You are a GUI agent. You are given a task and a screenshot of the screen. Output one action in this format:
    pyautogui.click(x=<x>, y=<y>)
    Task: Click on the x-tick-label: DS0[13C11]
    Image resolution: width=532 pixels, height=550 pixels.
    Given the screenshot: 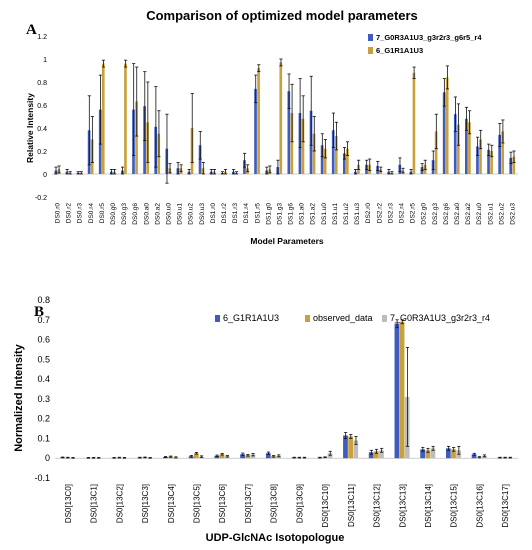 What is the action you would take?
    pyautogui.click(x=351, y=505)
    